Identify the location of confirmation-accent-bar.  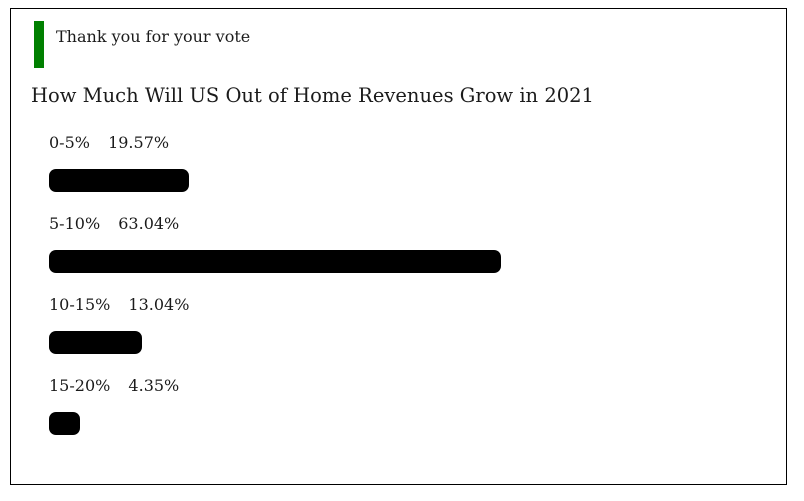
(39, 44).